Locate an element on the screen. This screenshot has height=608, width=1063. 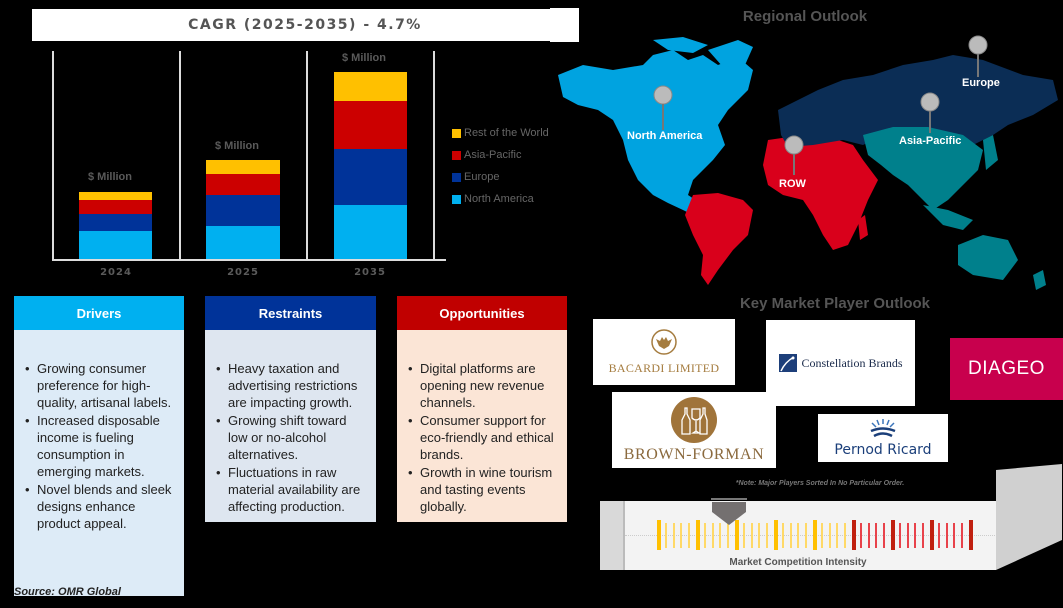
legend-label: Rest of the World is located at coordinates (506, 133).